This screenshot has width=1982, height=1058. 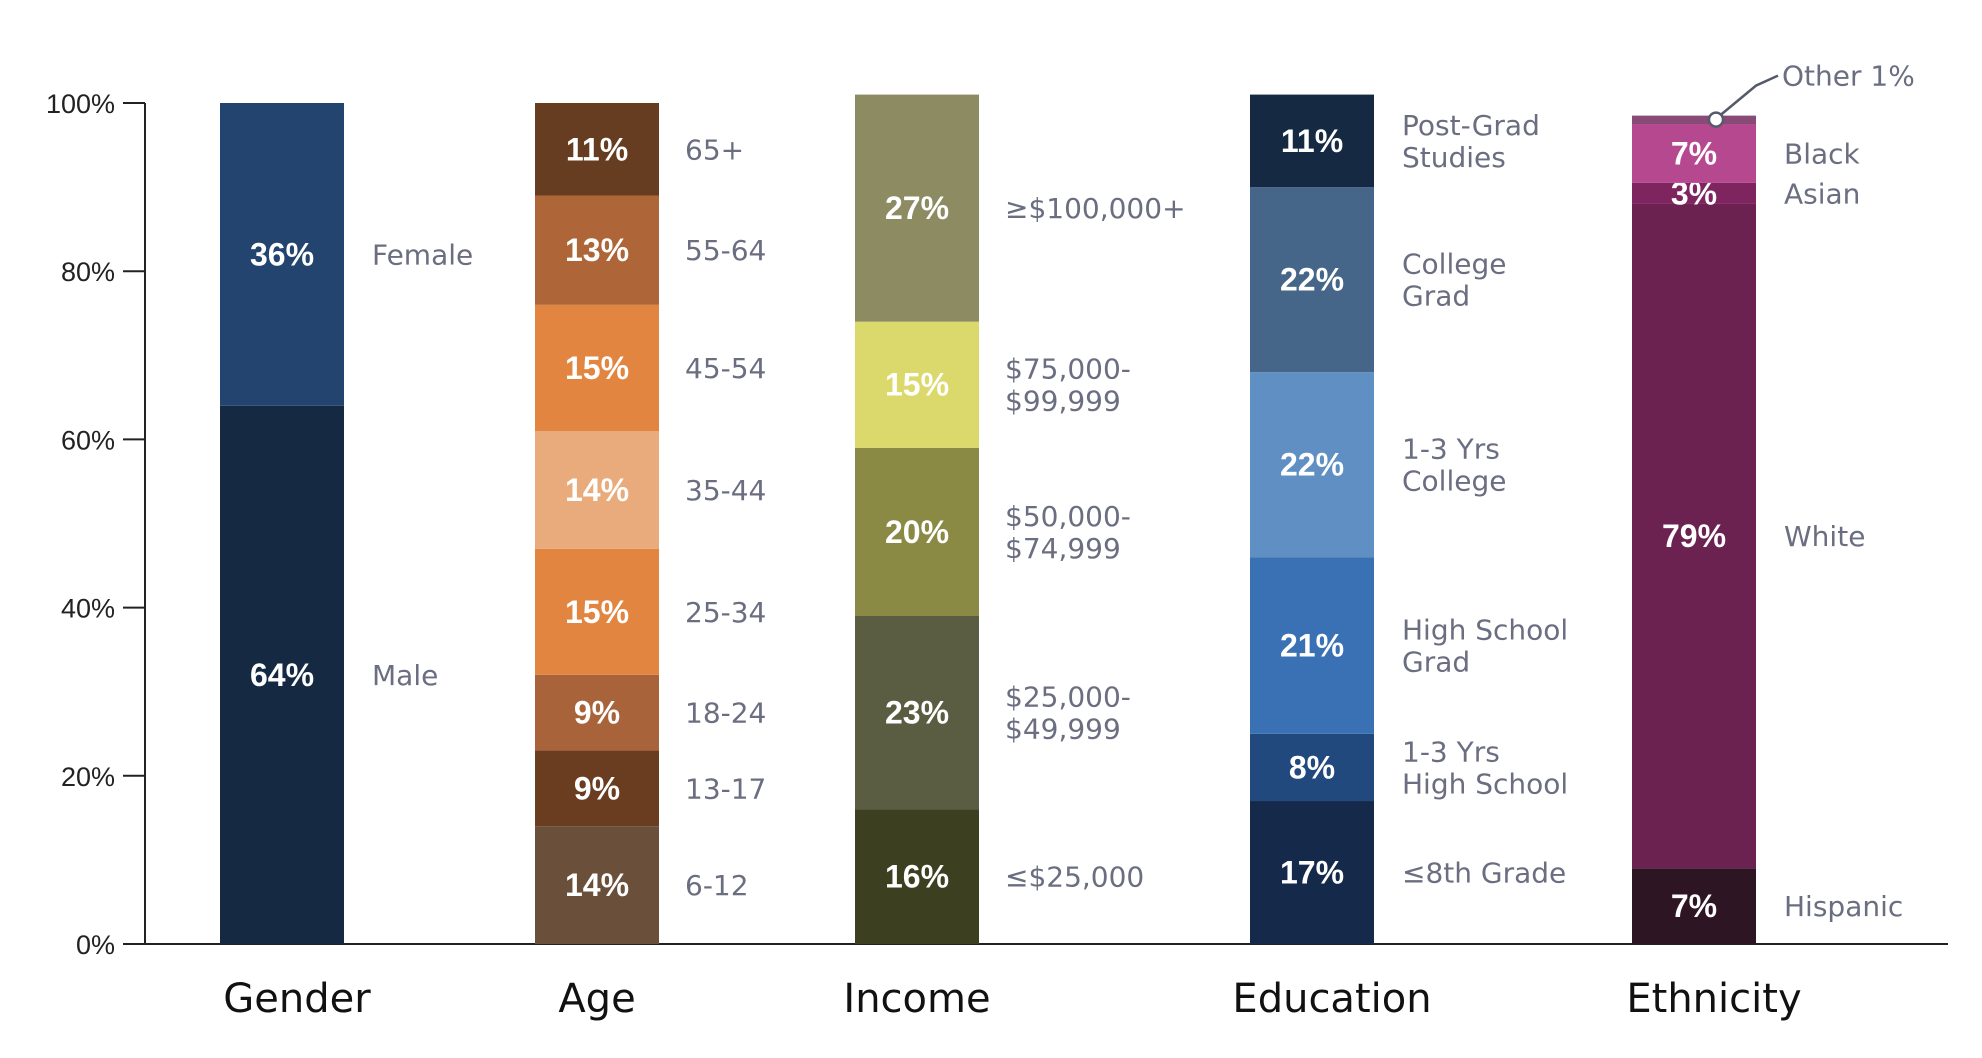 I want to click on segment-value-label: 17%, so click(x=1312, y=873).